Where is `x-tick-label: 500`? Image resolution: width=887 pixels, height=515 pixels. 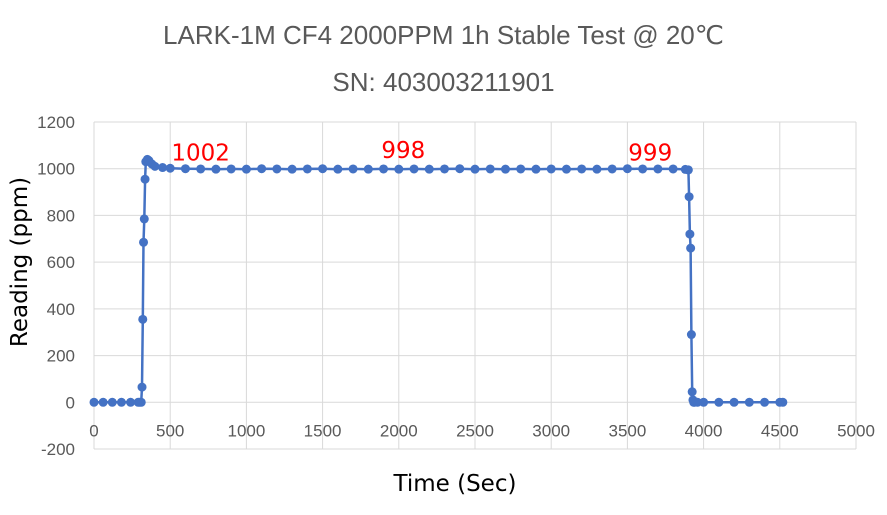 x-tick-label: 500 is located at coordinates (170, 430).